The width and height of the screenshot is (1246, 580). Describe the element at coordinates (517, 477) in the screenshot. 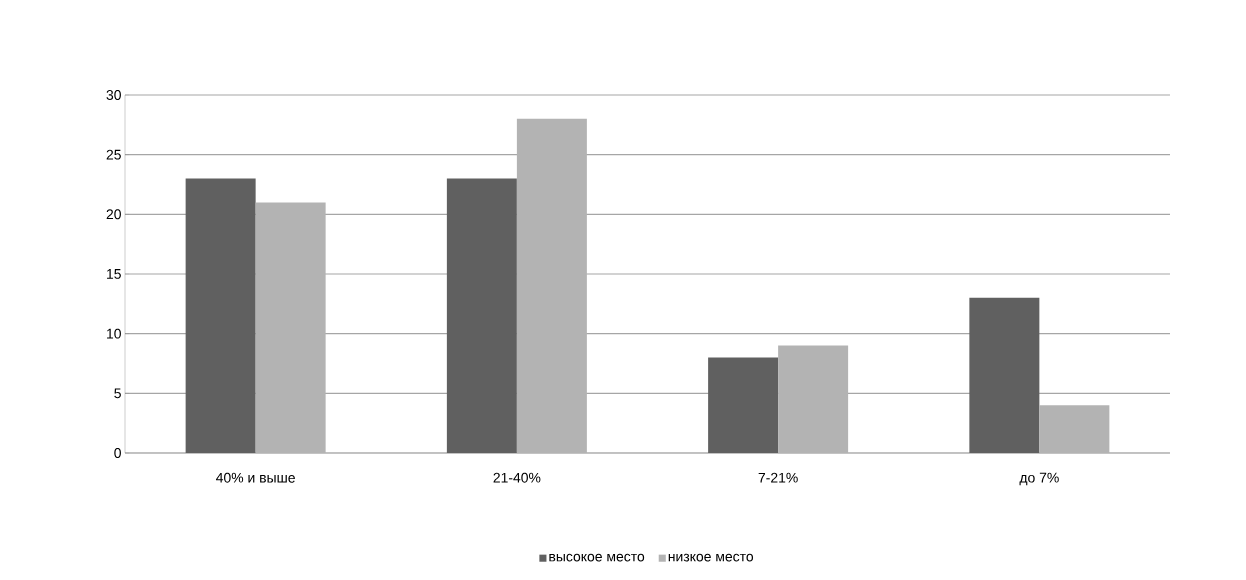

I see `x-tick-label: 21-40%` at that location.